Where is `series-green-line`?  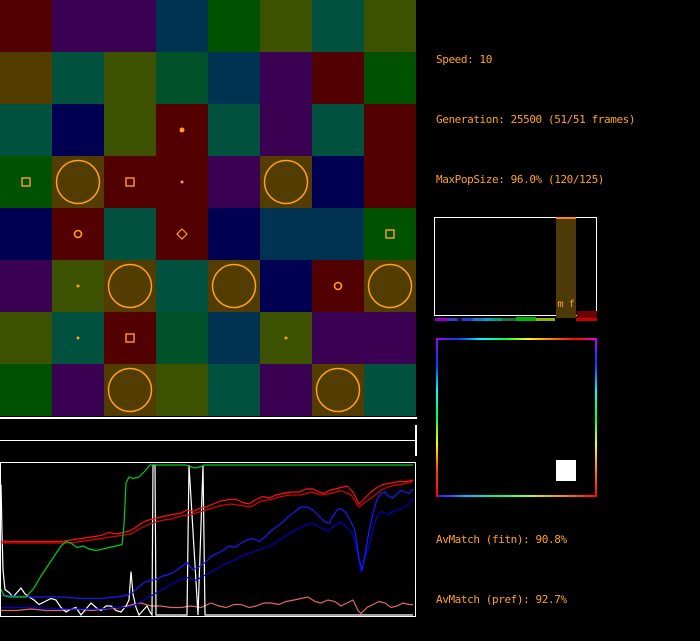 series-green-line is located at coordinates (207, 531).